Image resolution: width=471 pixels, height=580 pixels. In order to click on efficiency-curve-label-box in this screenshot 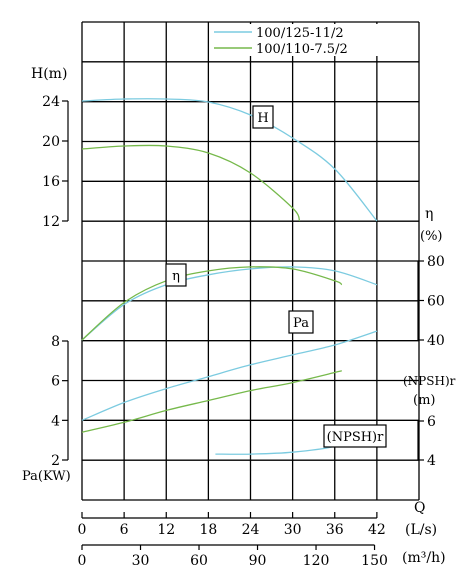, I will do `click(176, 275)`.